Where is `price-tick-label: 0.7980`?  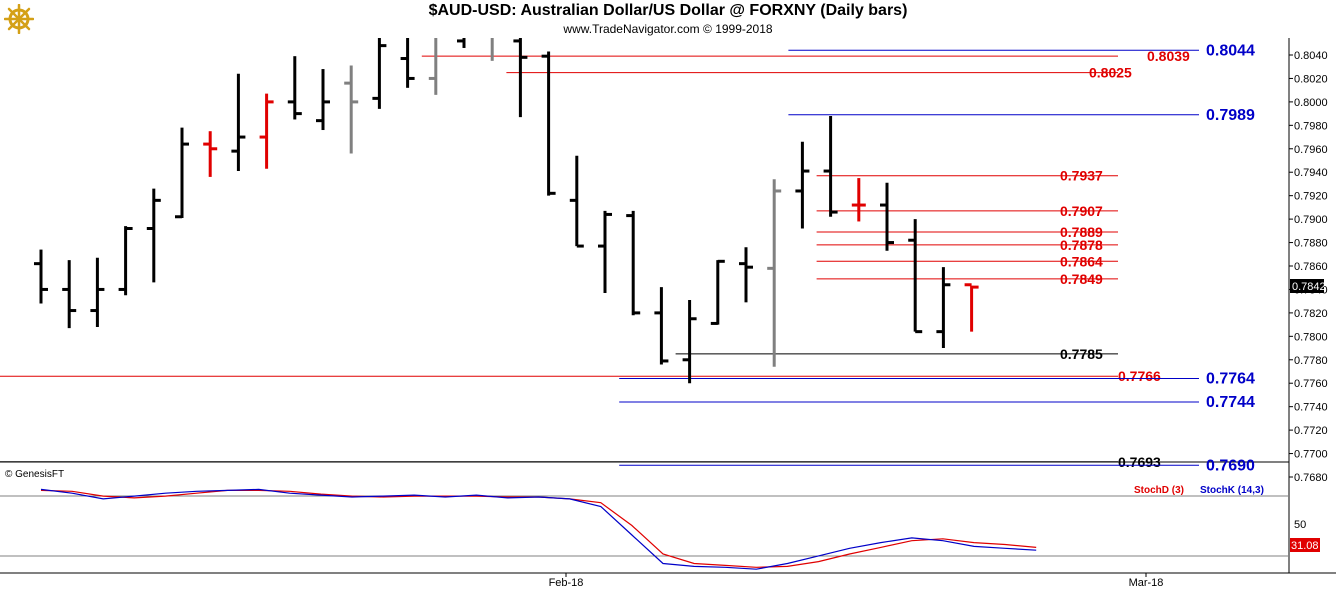 price-tick-label: 0.7980 is located at coordinates (1311, 126).